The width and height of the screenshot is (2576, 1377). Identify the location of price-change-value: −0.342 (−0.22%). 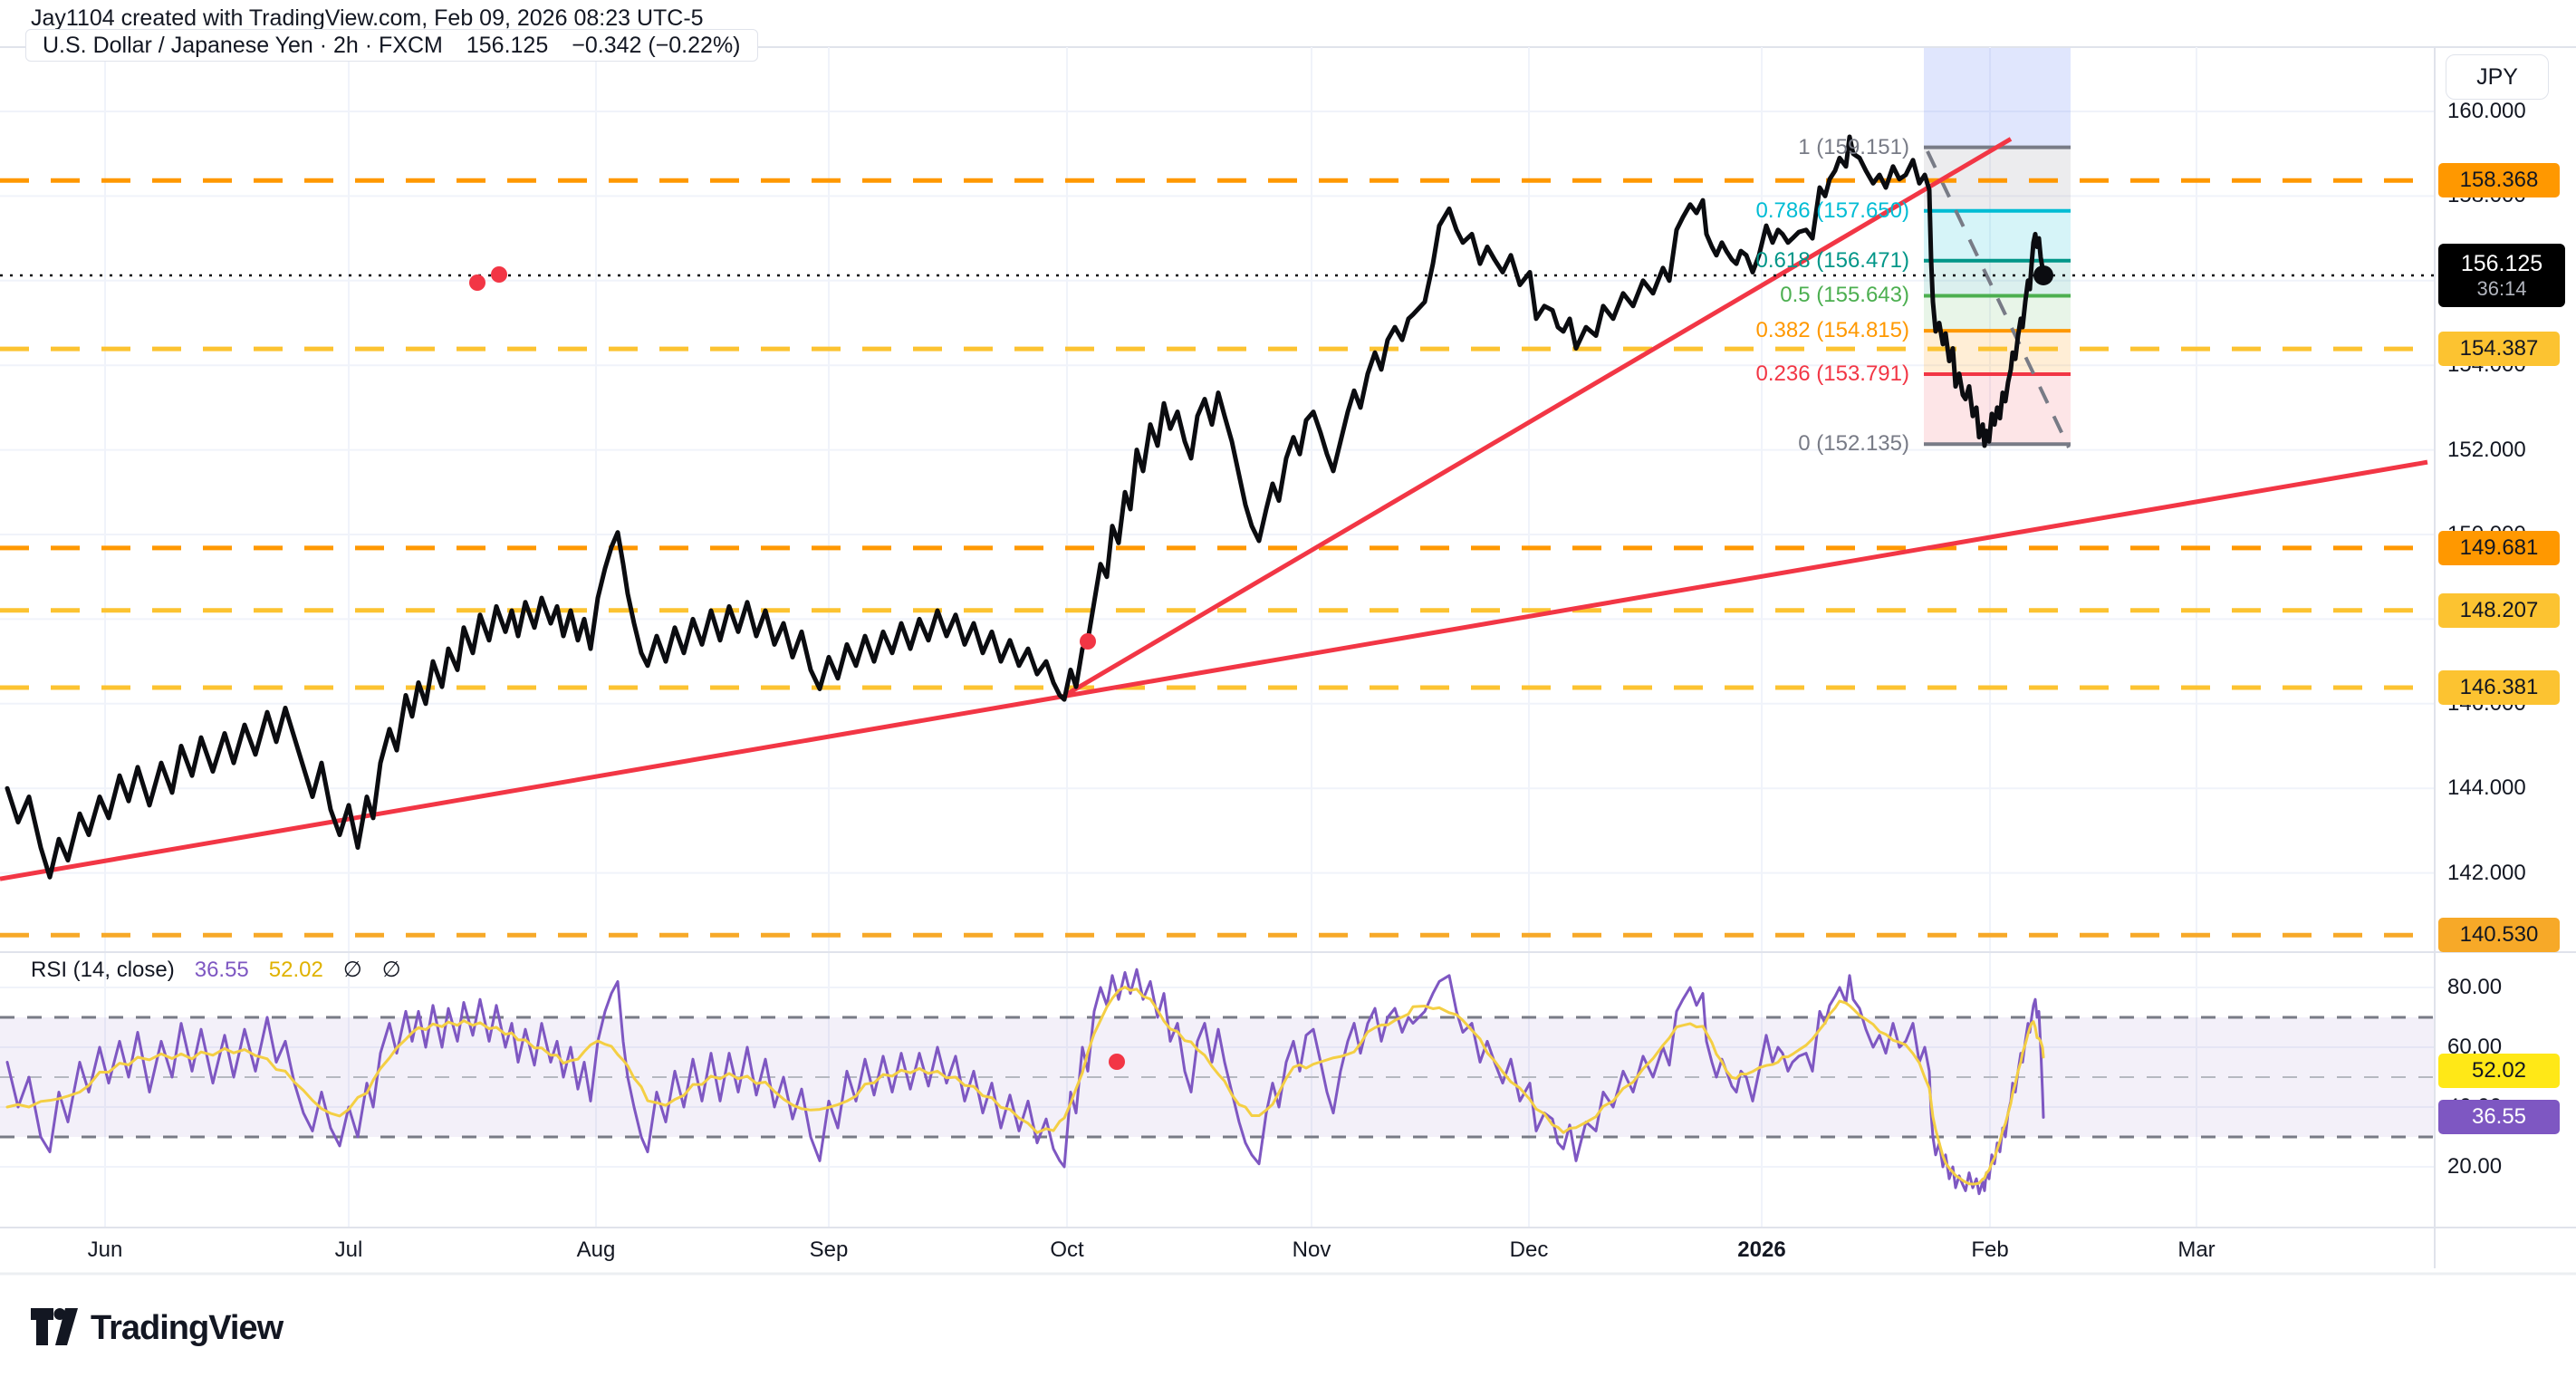
(656, 45).